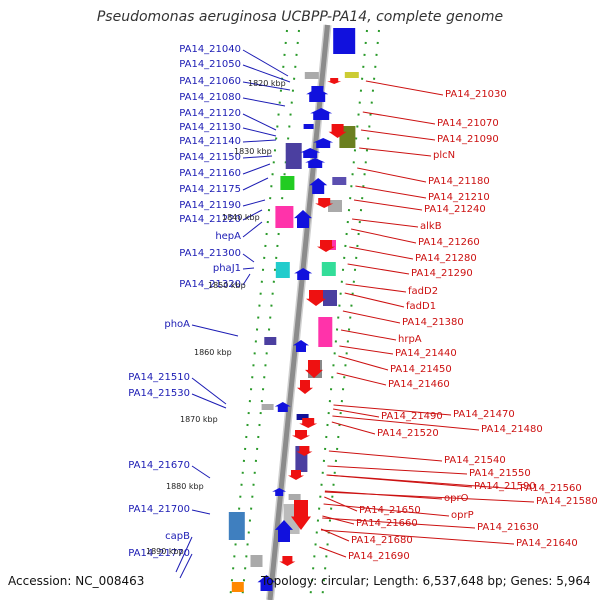 Image resolution: width=600 pixels, height=600 pixels. Describe the element at coordinates (456, 498) in the screenshot. I see `right-gene-label: oprO` at that location.